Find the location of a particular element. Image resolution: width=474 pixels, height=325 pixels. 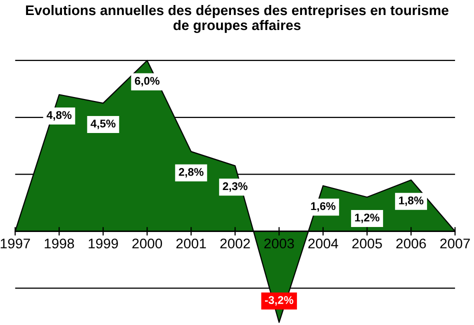

data-label: 1,2% is located at coordinates (367, 219).